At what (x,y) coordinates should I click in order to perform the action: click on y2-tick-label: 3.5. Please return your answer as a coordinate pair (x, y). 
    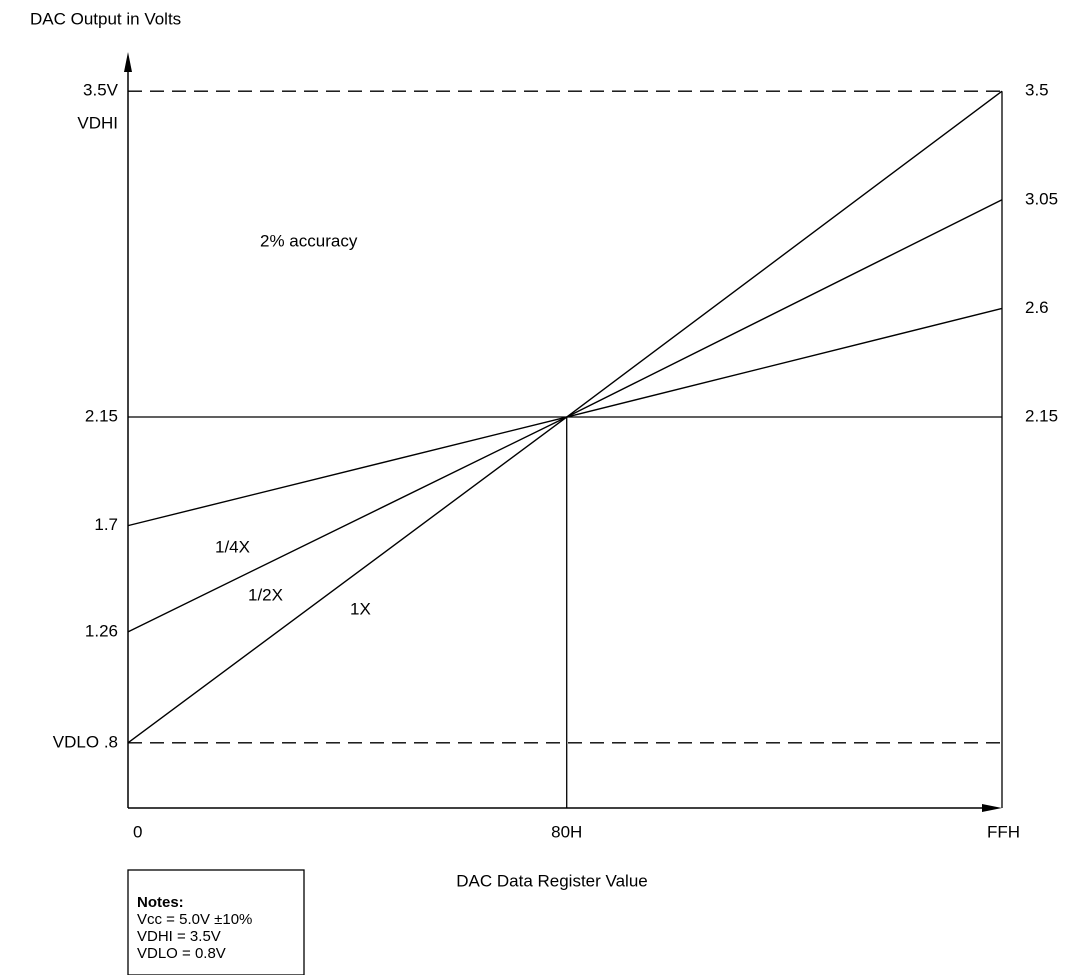
    Looking at the image, I should click on (1037, 90).